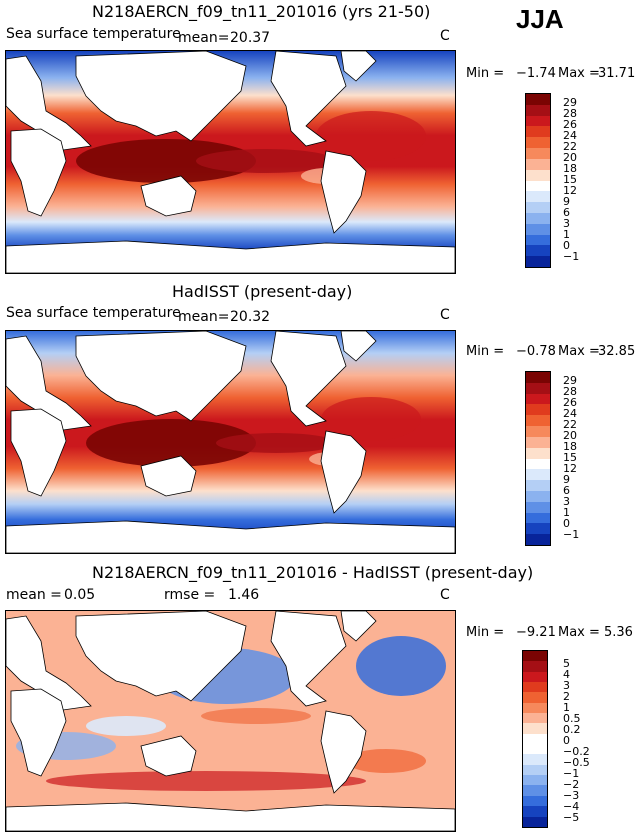 The height and width of the screenshot is (837, 644). I want to click on mean-label: mean=, so click(204, 317).